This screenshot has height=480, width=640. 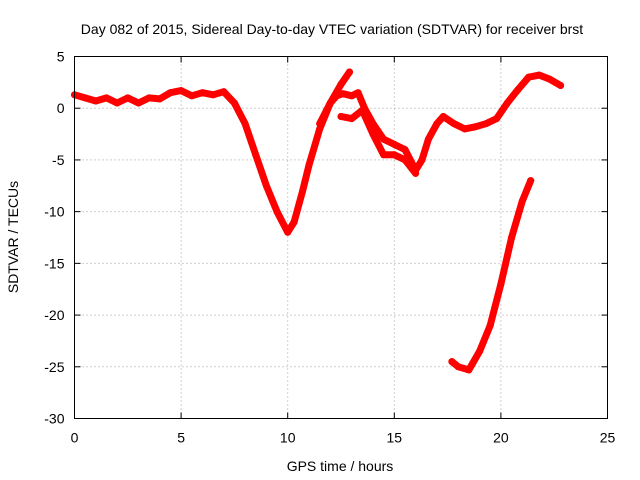 I want to click on y-tick-label: -20, so click(x=54, y=315).